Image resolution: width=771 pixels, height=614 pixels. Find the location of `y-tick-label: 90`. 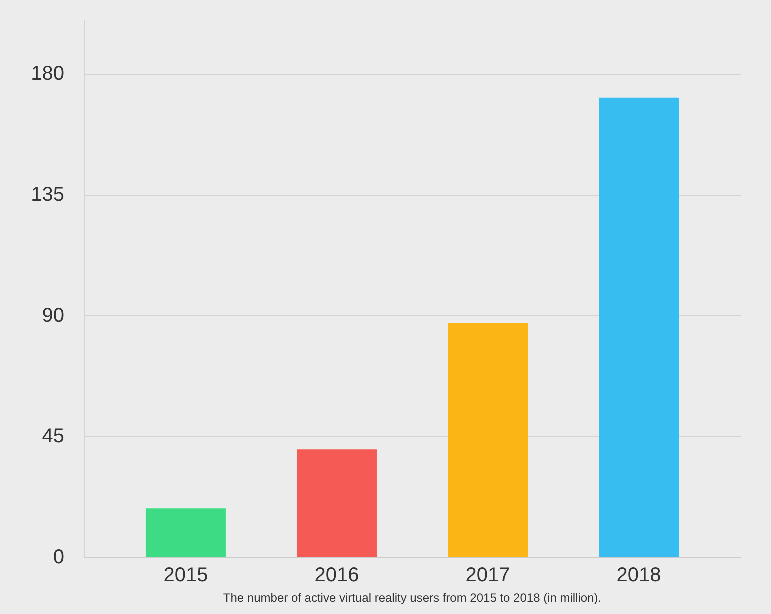

y-tick-label: 90 is located at coordinates (53, 315).